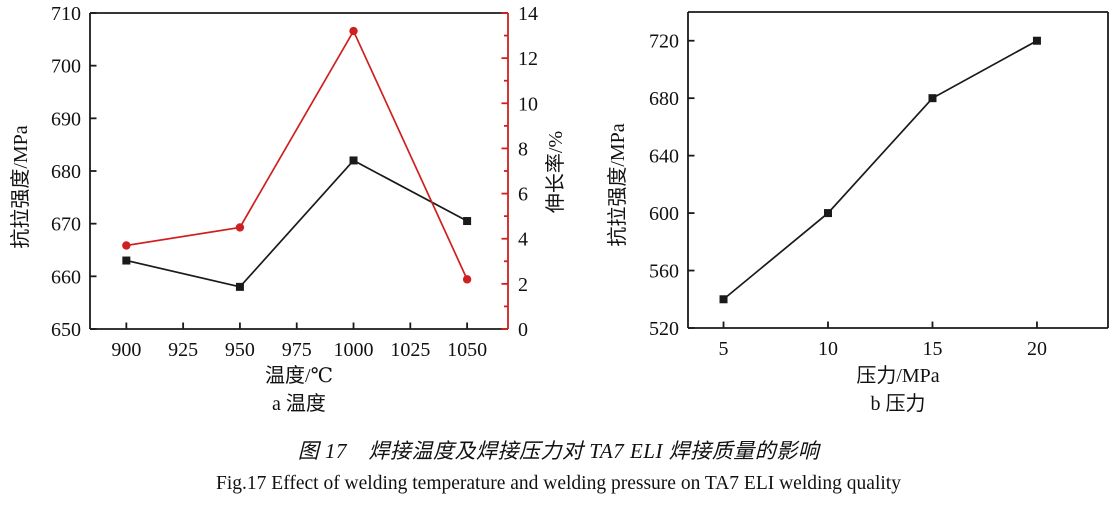 The image size is (1117, 505). What do you see at coordinates (66, 225) in the screenshot?
I see `y-tick-label: 670` at bounding box center [66, 225].